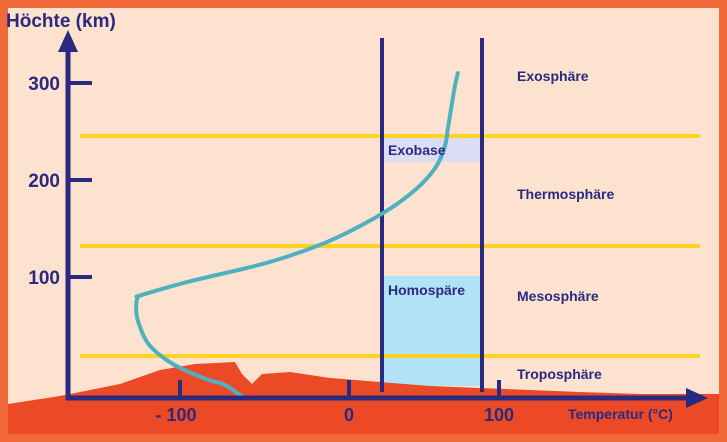 The width and height of the screenshot is (727, 442). What do you see at coordinates (387, 402) in the screenshot?
I see `x-axis: - 100 0 100 Temperatur (°C)` at bounding box center [387, 402].